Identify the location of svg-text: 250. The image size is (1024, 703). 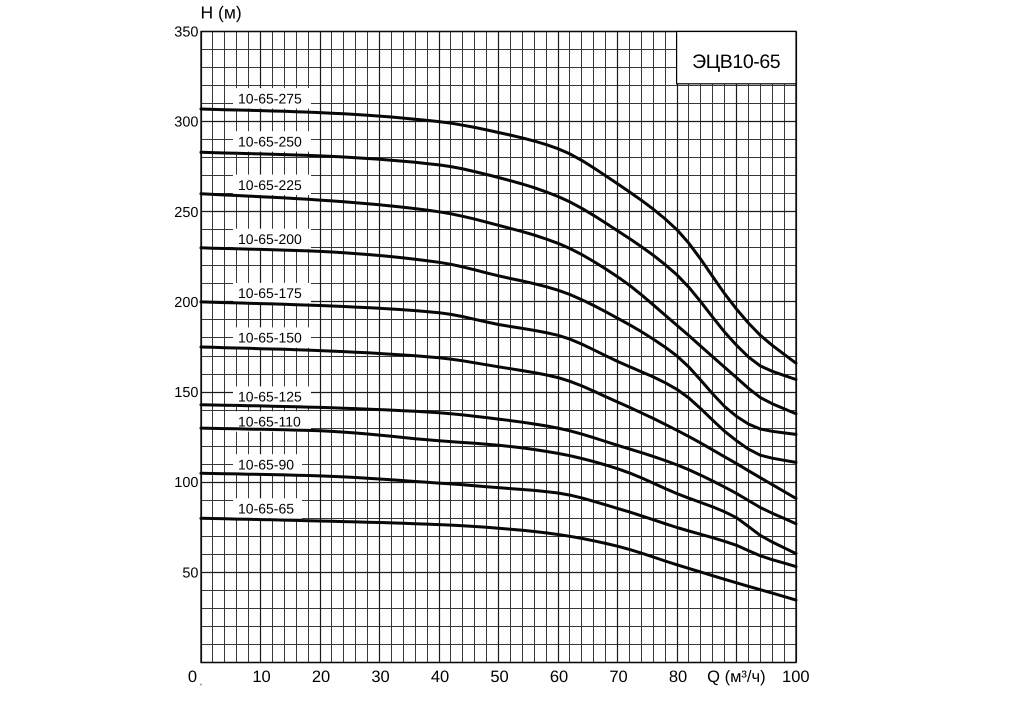
(186, 213).